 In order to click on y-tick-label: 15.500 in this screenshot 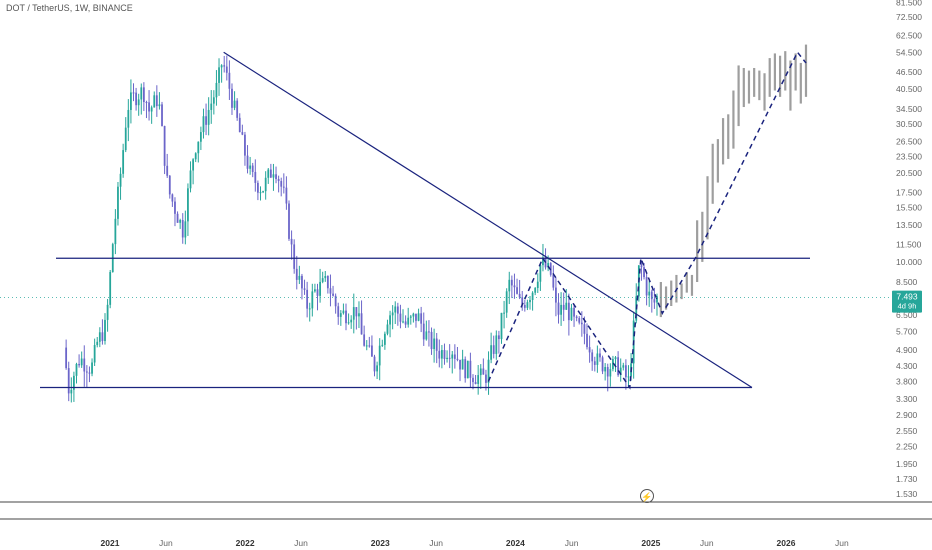, I will do `click(909, 208)`.